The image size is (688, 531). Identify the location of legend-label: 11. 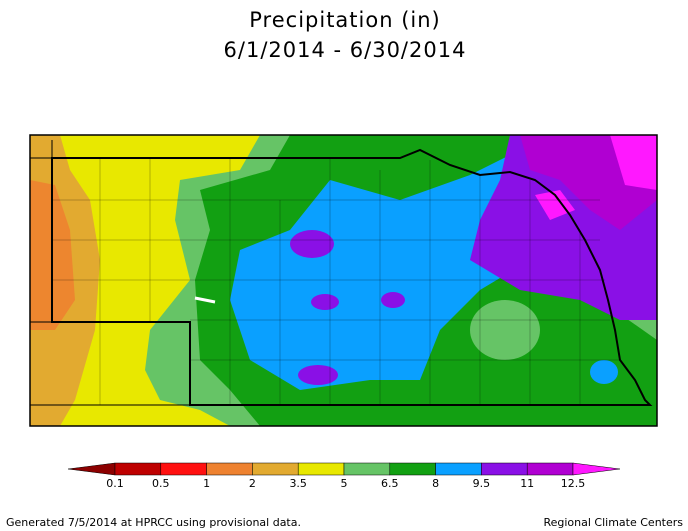
(527, 483).